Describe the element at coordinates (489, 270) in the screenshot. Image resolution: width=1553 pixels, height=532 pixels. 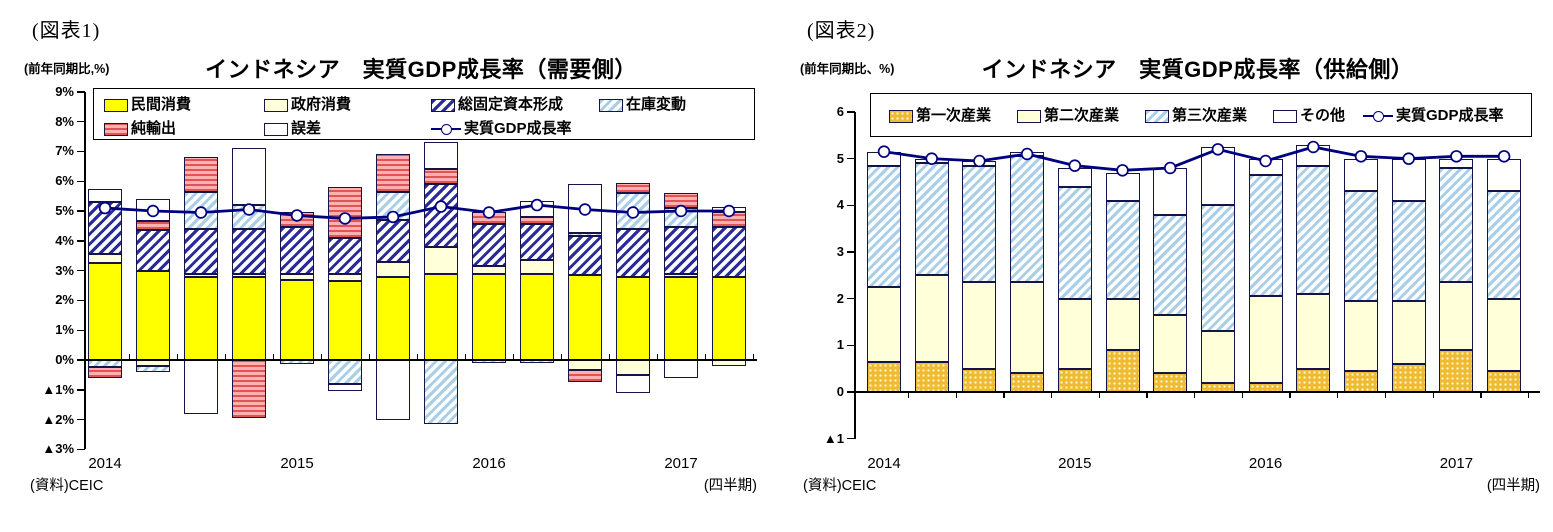
I see `bar-segment-government-consumption-2016Q1` at that location.